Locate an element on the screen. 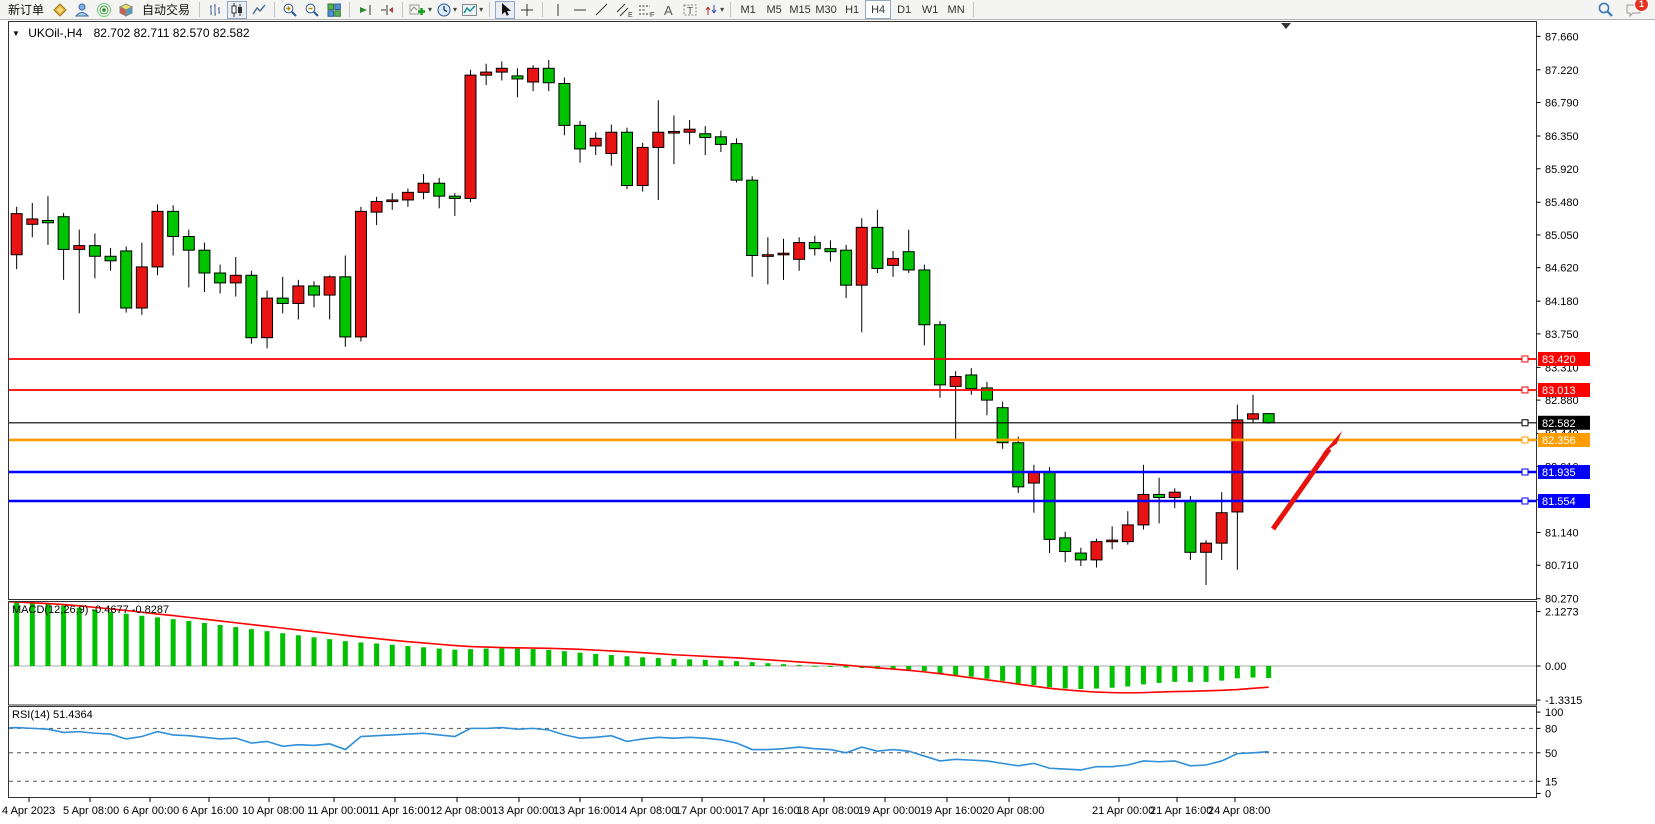 This screenshot has height=824, width=1655. rsi-layer is located at coordinates (772, 754).